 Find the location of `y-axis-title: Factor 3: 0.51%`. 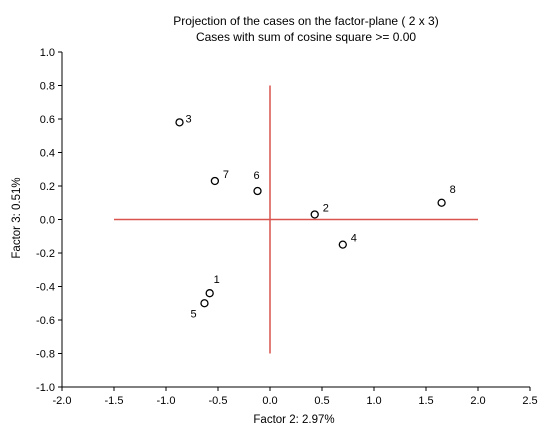

y-axis-title: Factor 3: 0.51% is located at coordinates (17, 217).